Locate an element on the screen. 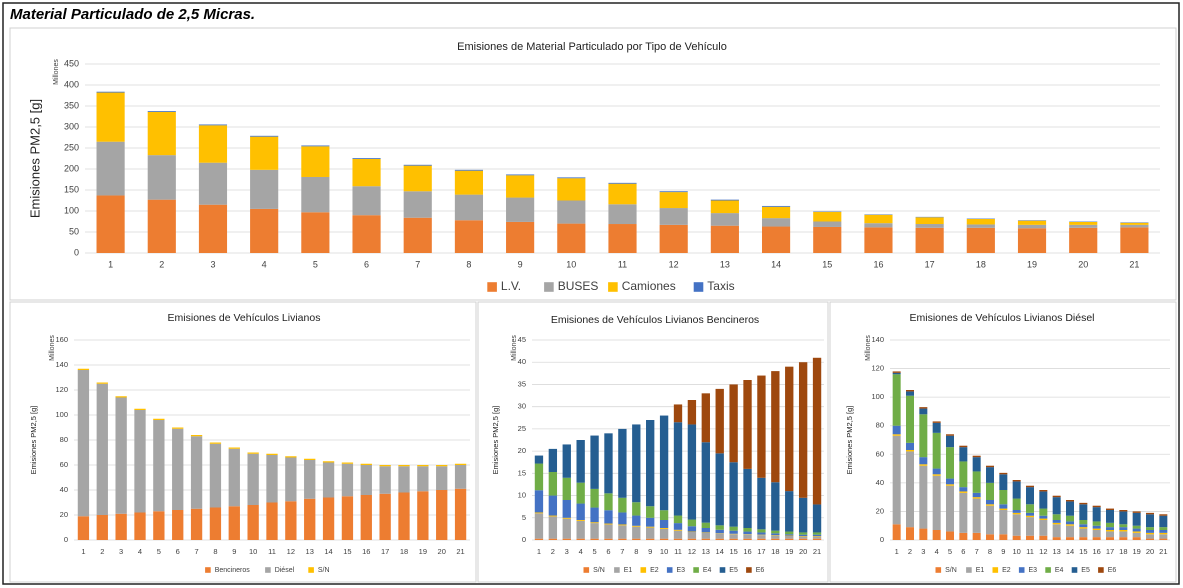  page-title: Material Particulado de 2,5 Micras. is located at coordinates (132, 14).